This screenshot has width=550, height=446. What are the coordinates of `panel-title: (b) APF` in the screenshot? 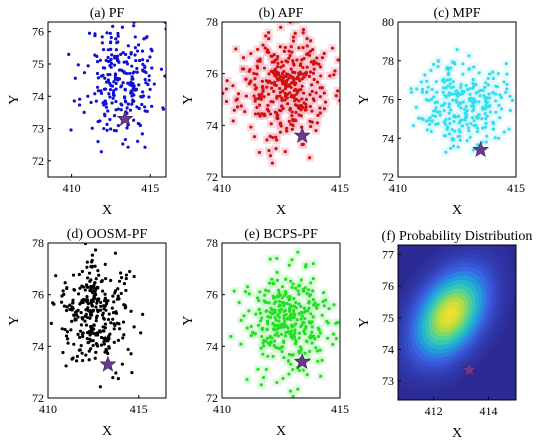 It's located at (281, 13).